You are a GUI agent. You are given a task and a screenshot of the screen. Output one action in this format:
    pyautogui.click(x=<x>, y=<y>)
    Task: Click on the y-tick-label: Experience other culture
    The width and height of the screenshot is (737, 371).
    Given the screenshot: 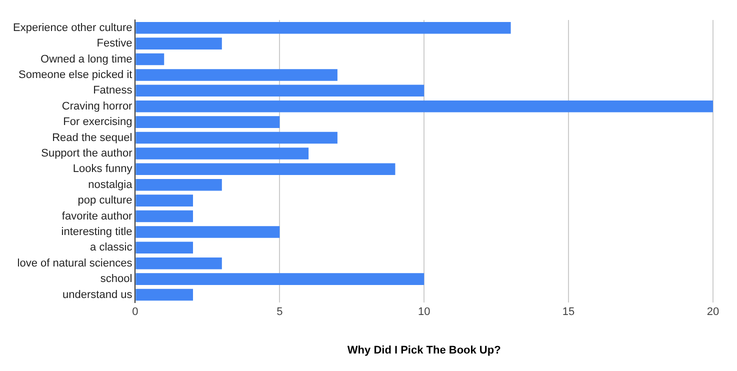 What is the action you would take?
    pyautogui.click(x=72, y=28)
    